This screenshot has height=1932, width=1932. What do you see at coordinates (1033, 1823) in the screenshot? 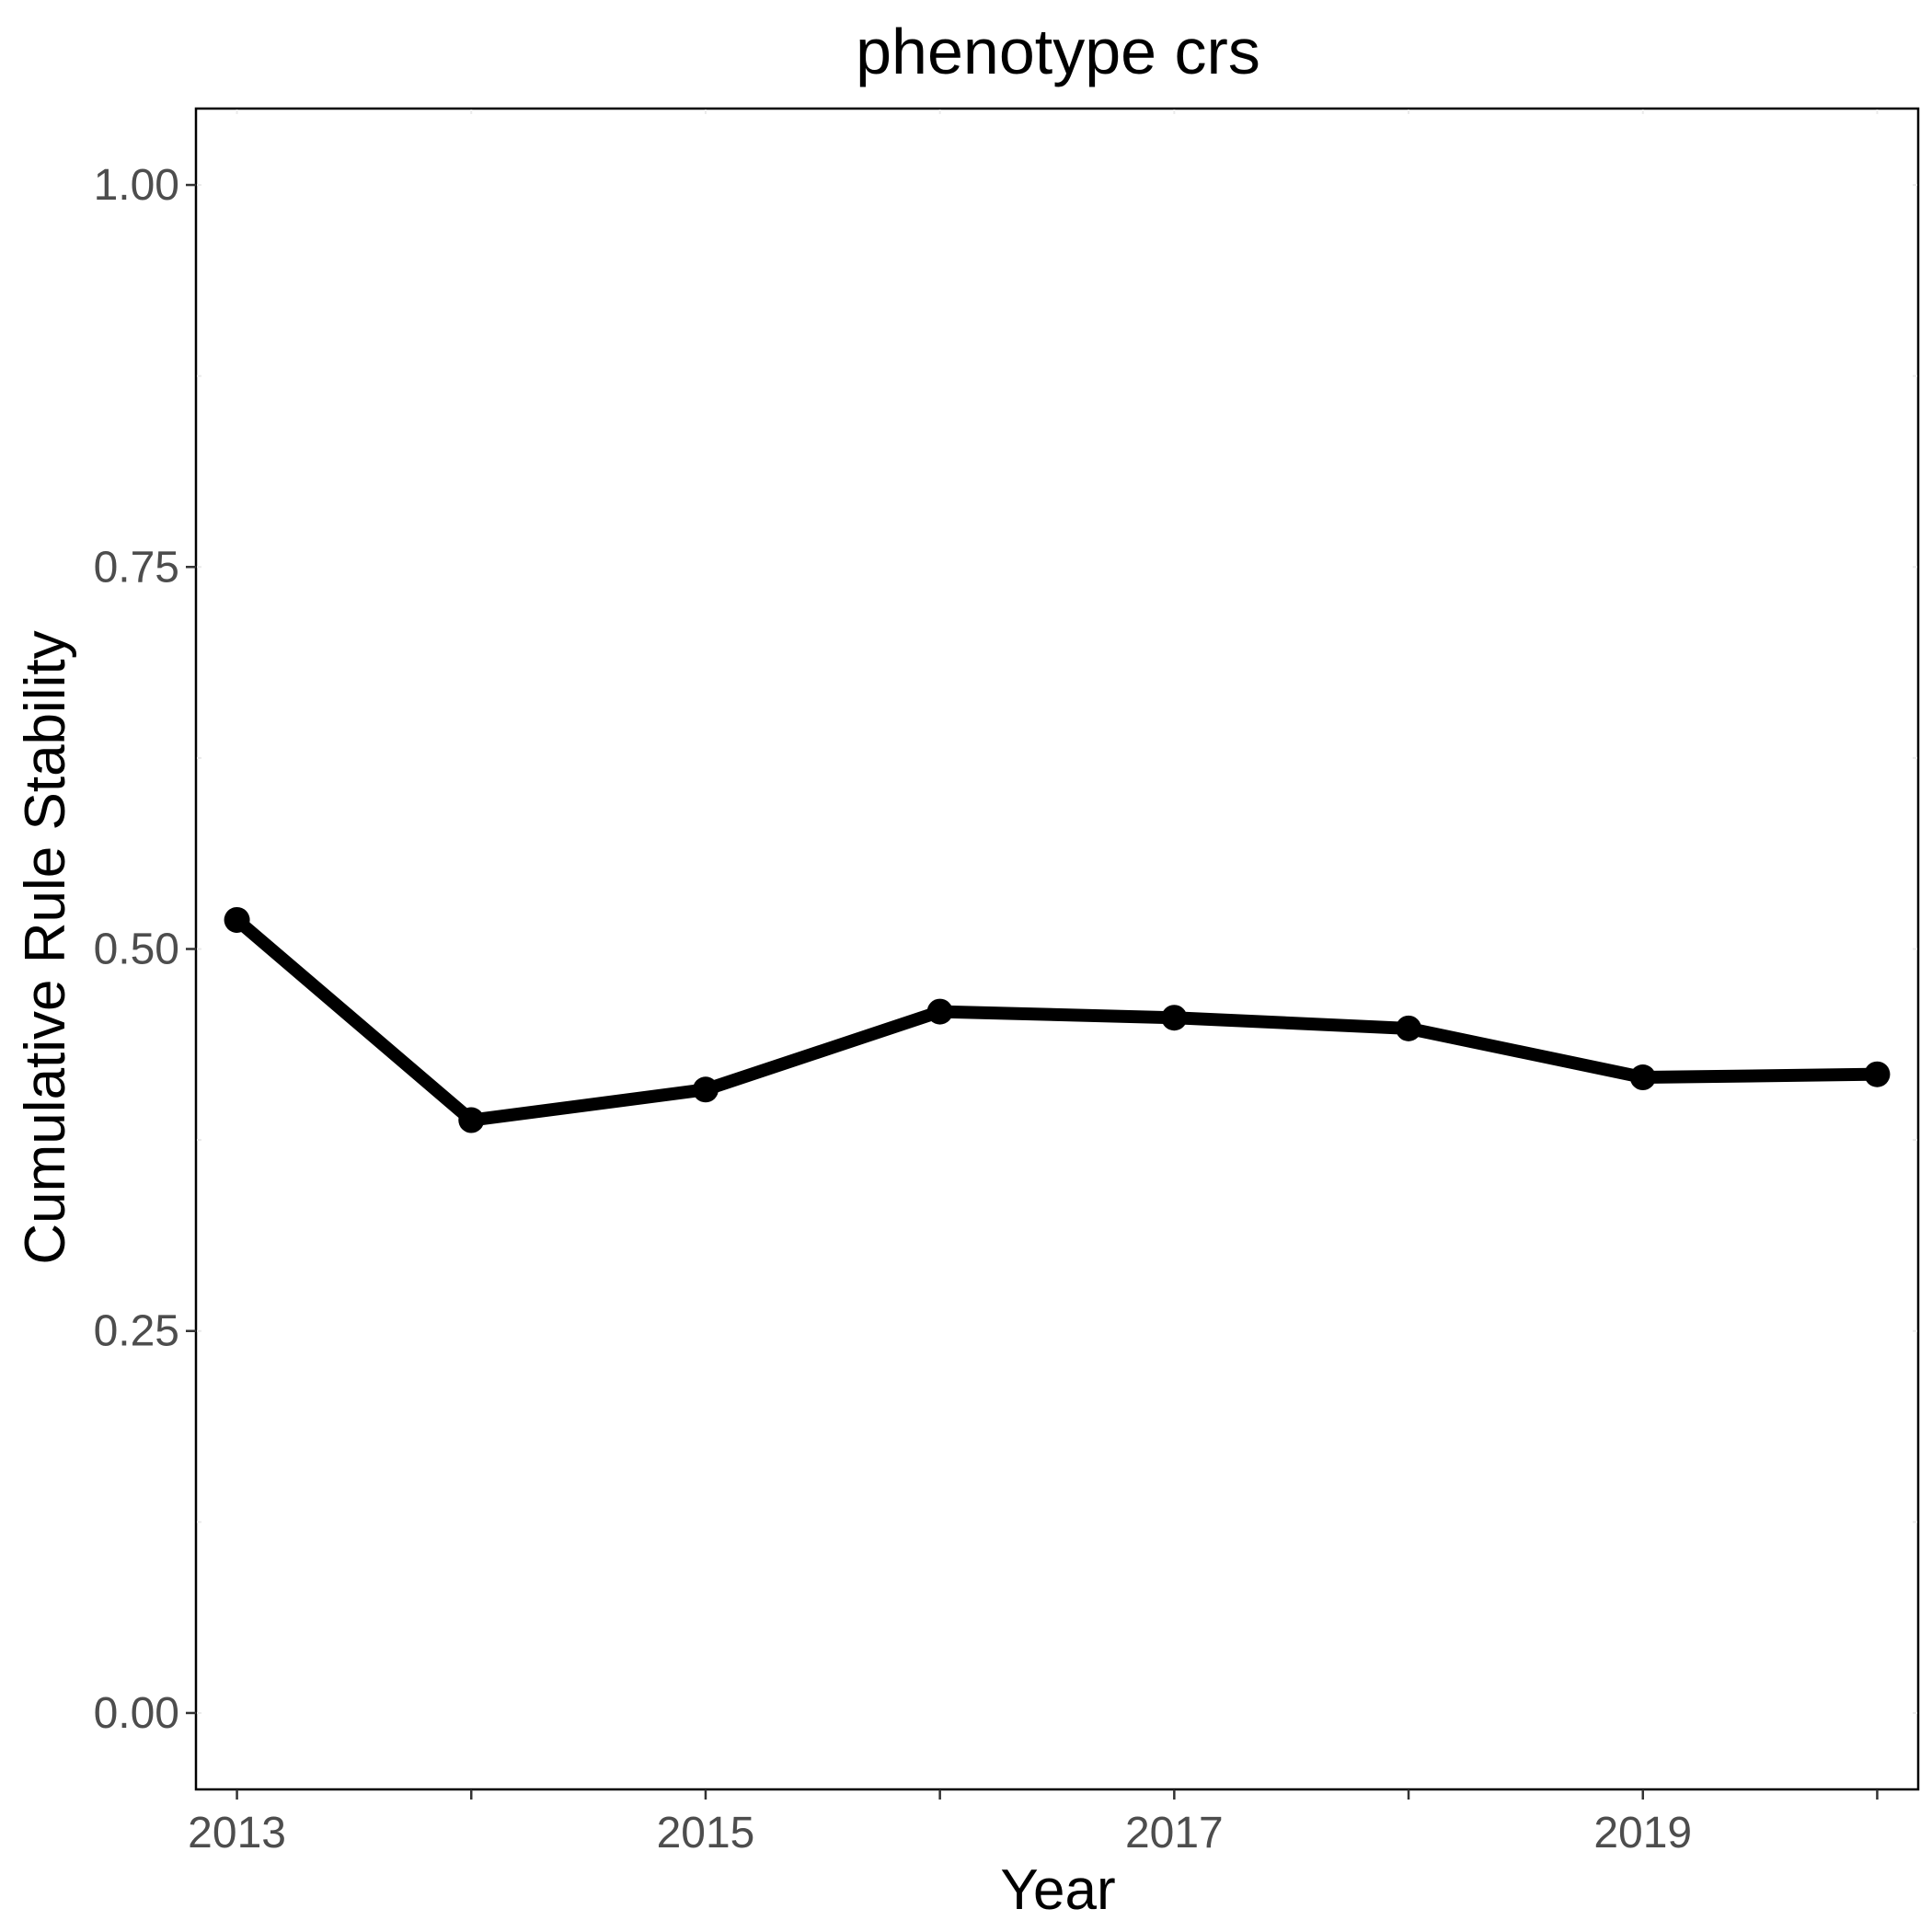
I see `x-axis: 2013 2015 2017 2019` at bounding box center [1033, 1823].